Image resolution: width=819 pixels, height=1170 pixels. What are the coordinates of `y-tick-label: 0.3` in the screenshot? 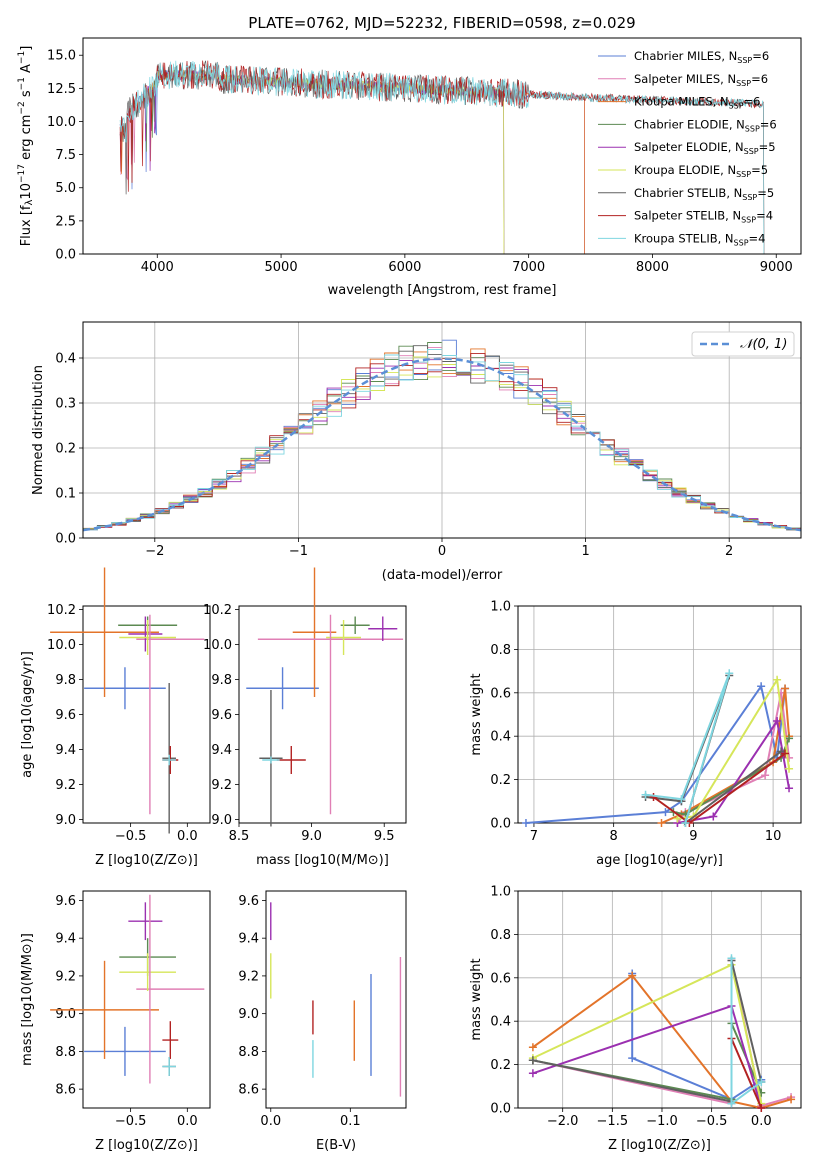 It's located at (65, 404).